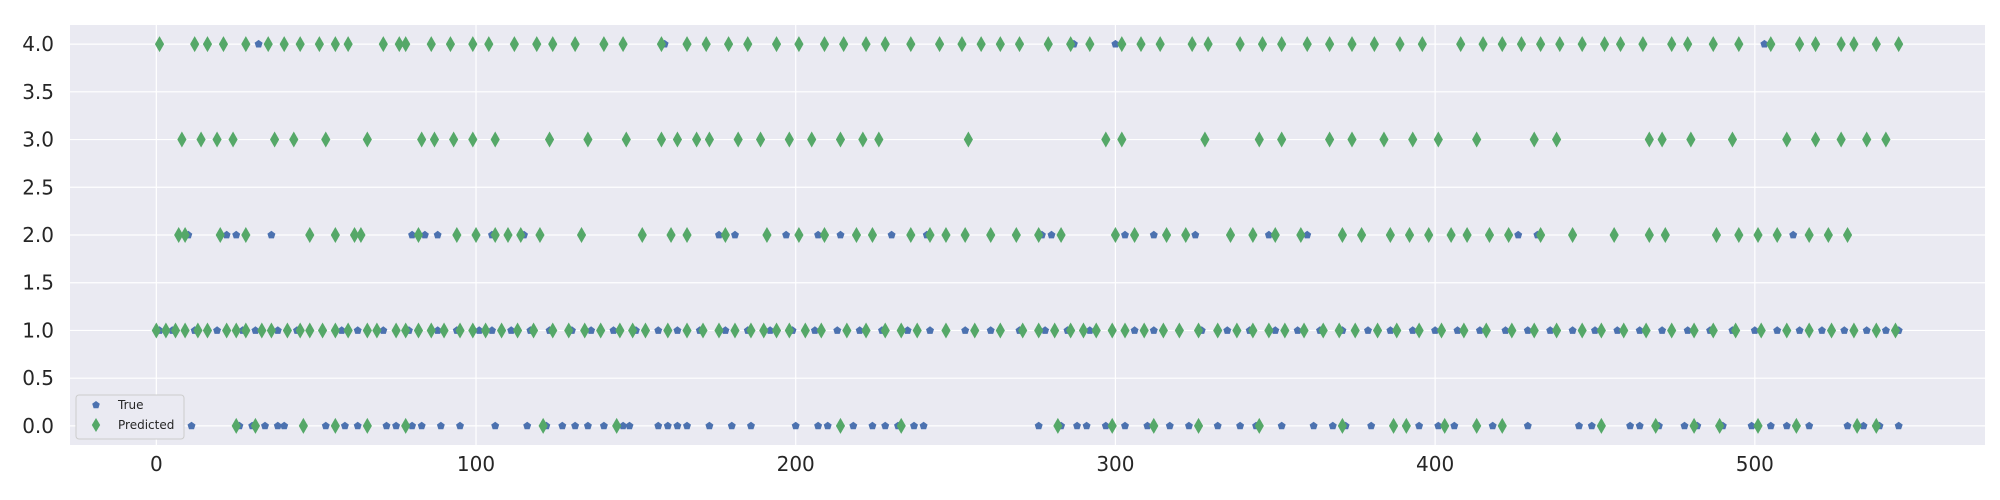 The image size is (2000, 500). What do you see at coordinates (38, 426) in the screenshot?
I see `y-tick-label: 0.0` at bounding box center [38, 426].